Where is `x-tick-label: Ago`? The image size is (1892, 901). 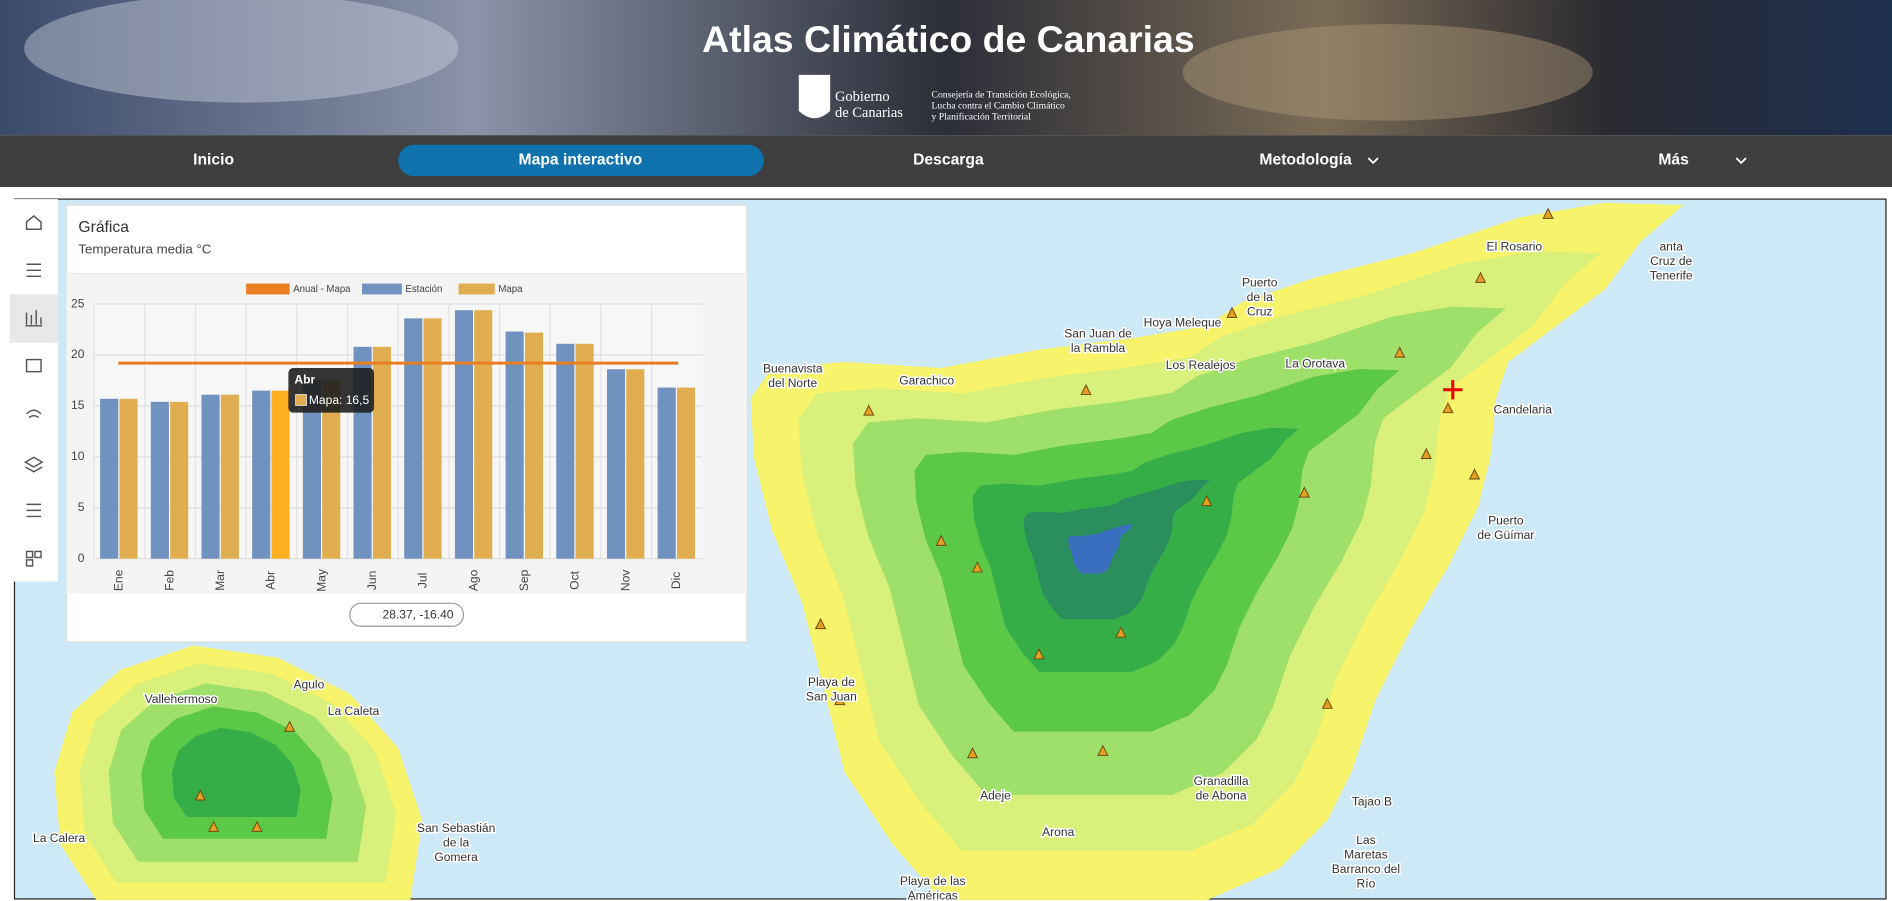
x-tick-label: Ago is located at coordinates (473, 580).